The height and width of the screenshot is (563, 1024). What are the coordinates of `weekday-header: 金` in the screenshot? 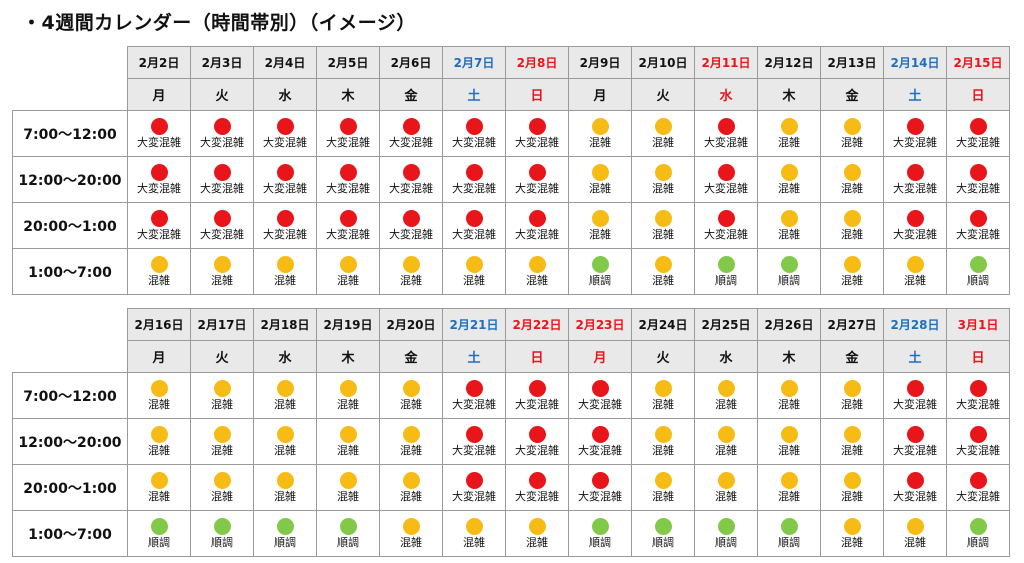 It's located at (852, 356).